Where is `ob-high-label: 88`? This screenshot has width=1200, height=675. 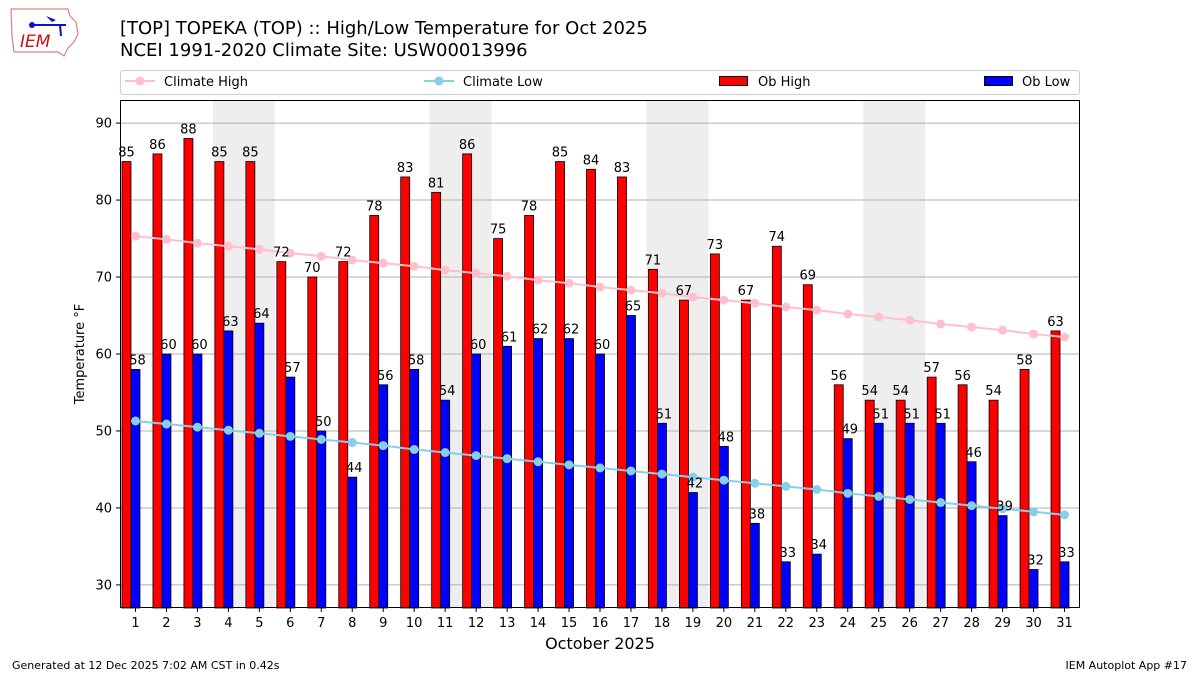
ob-high-label: 88 is located at coordinates (188, 129).